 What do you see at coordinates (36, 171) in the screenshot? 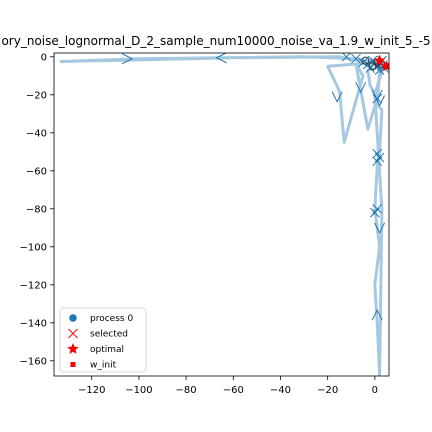
I see `y-tick-label: −60` at bounding box center [36, 171].